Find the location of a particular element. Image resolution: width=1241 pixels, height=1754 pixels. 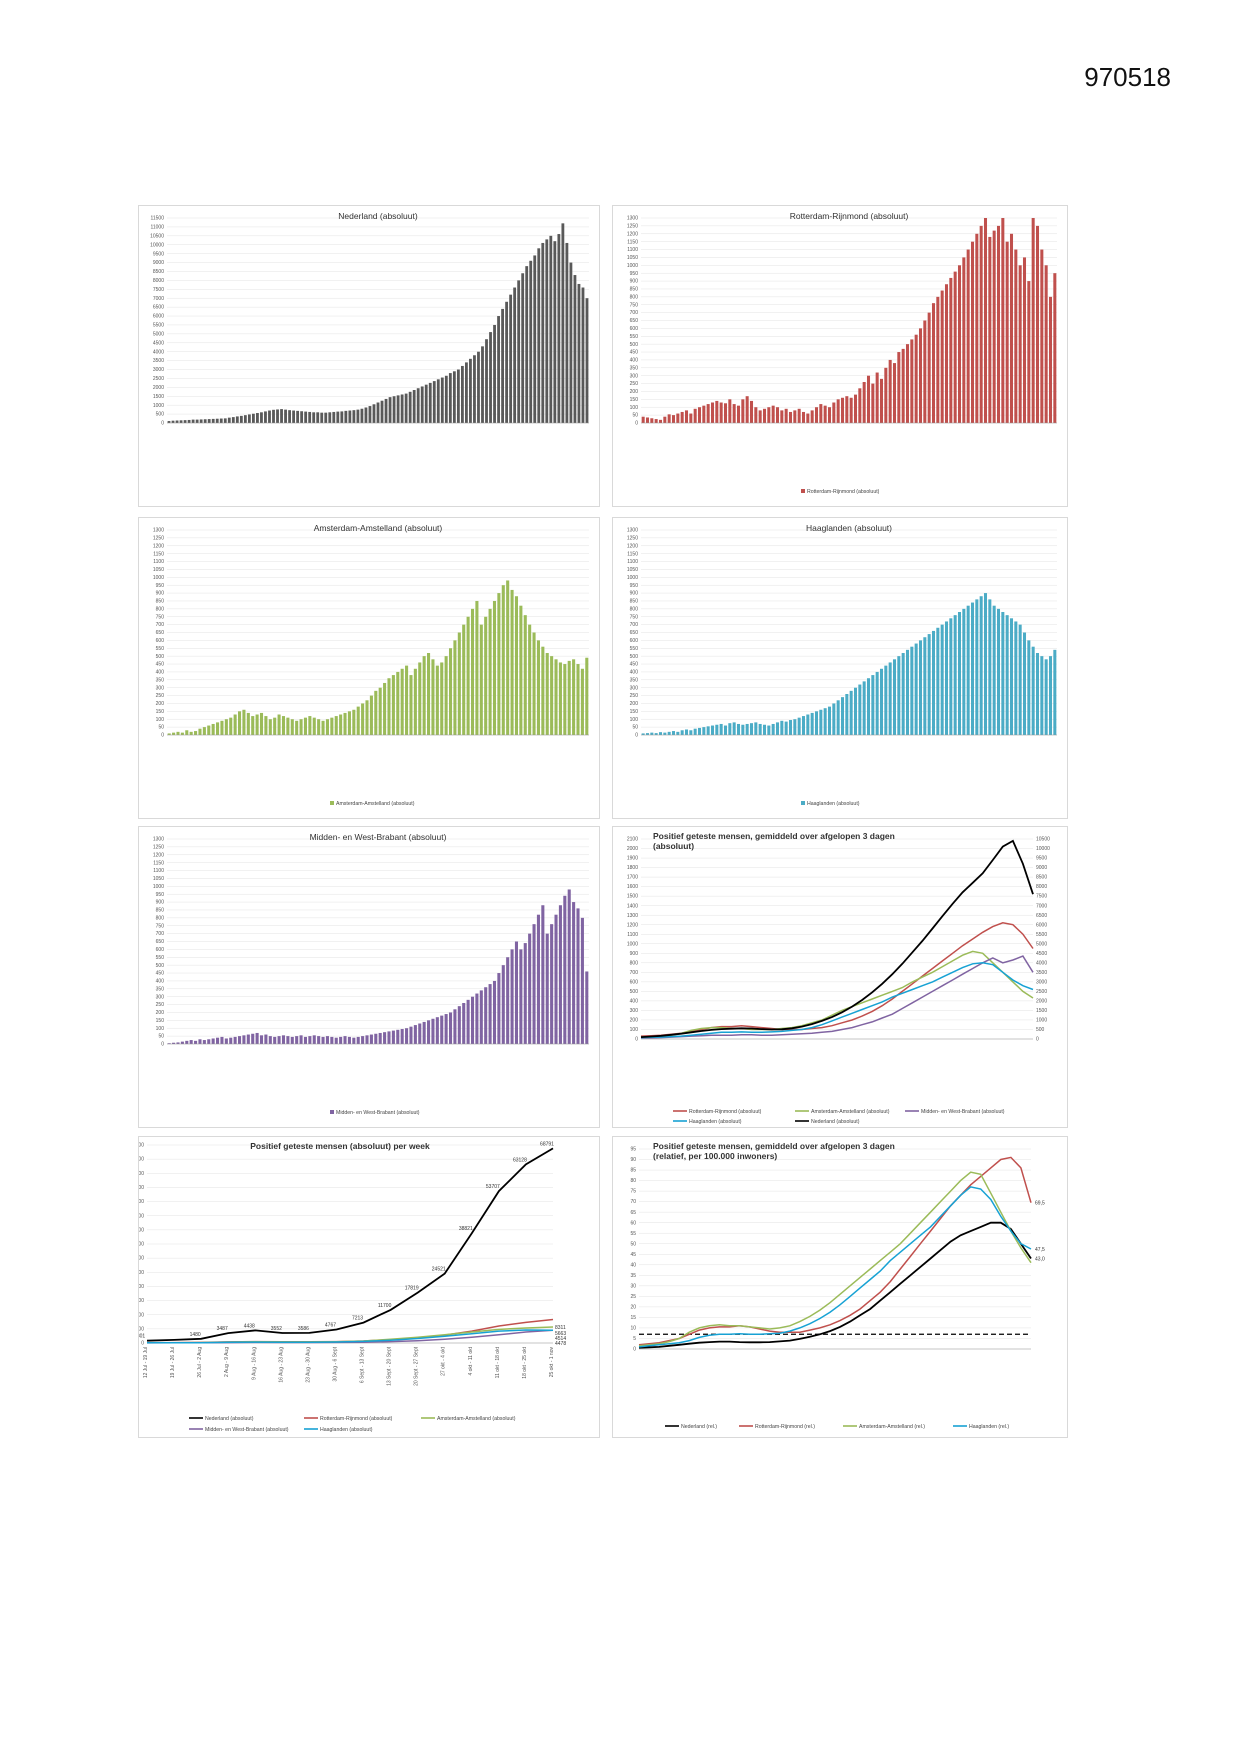

nl-y-tick-label: 7000 is located at coordinates (158, 299).